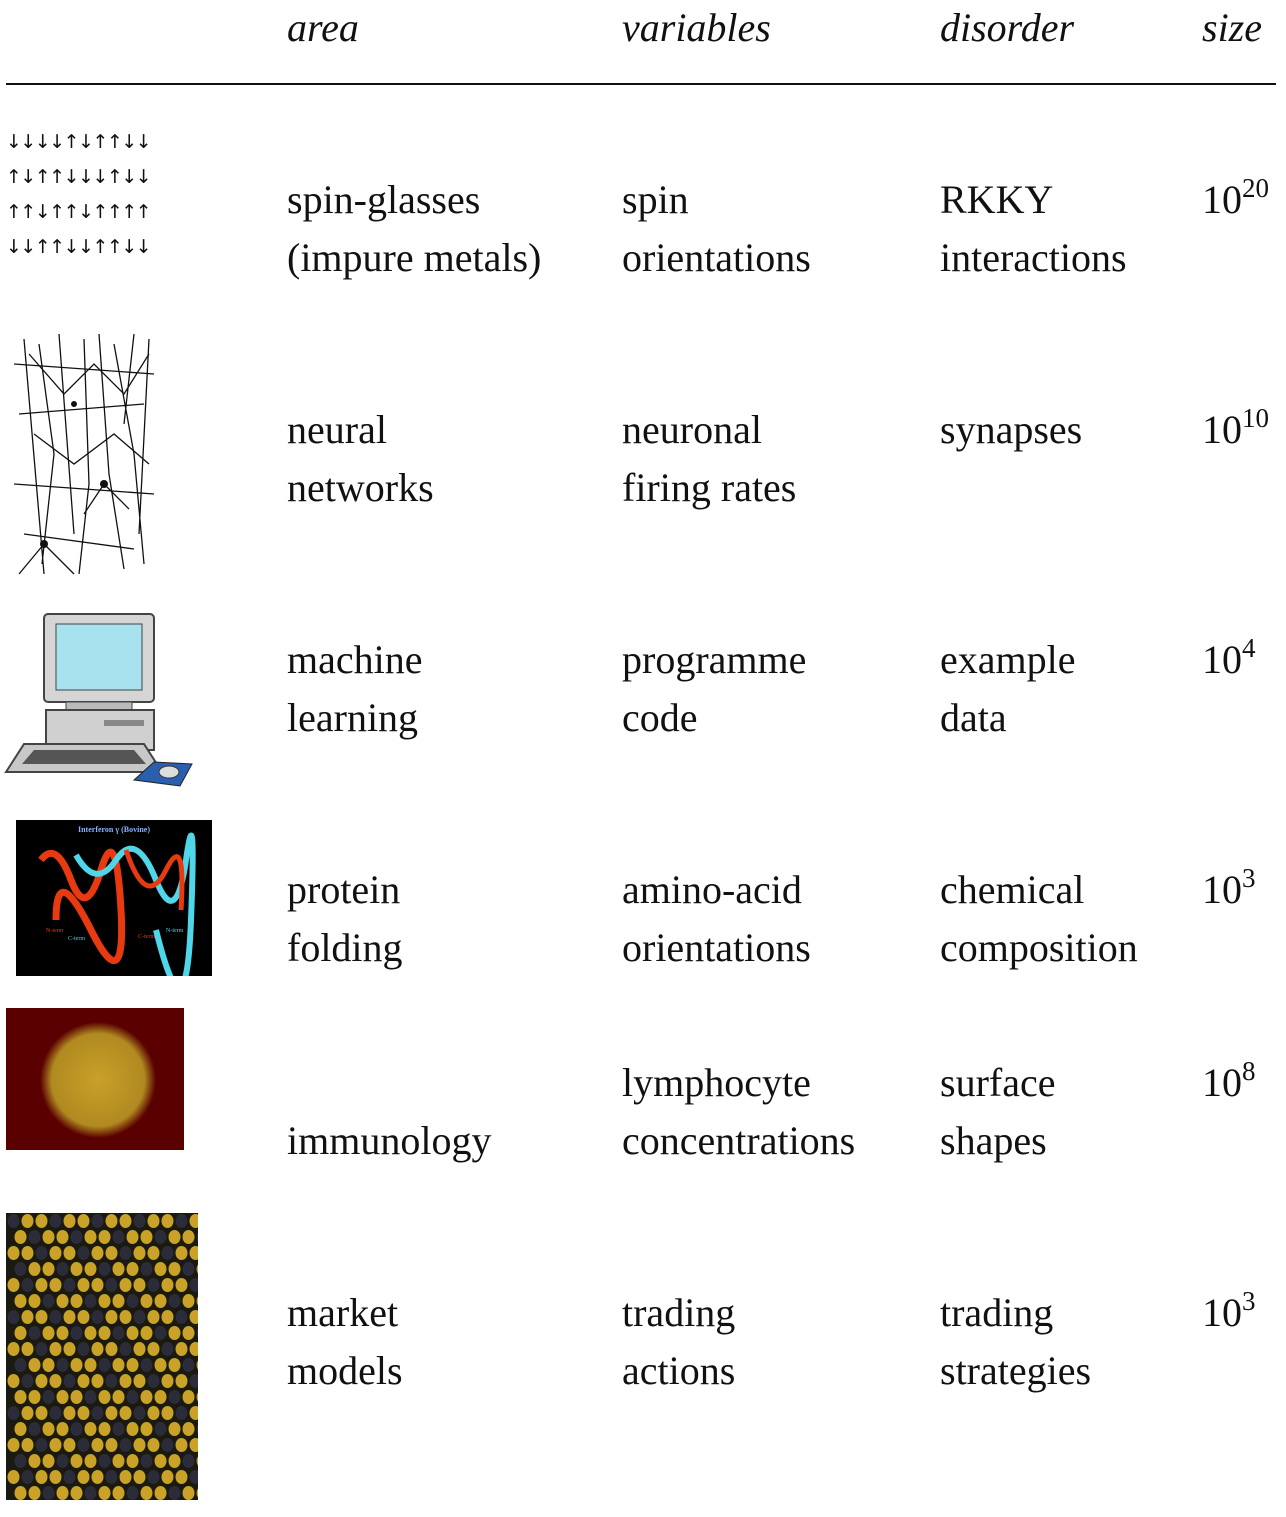 This screenshot has width=1286, height=1517. I want to click on spin-arrows: ↓↓↓↓↑↓↑↑↓↓, so click(79, 142).